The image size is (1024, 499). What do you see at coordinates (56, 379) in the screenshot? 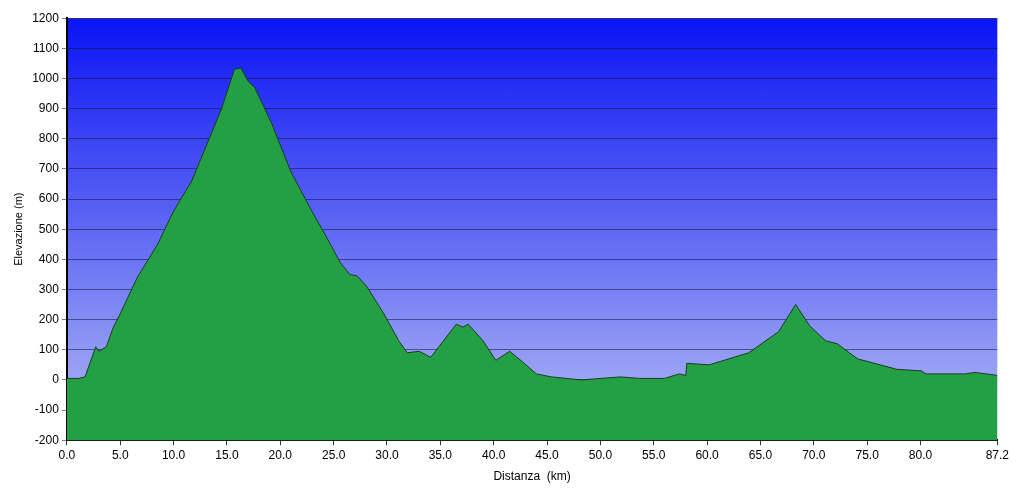
I see `y-tick-label: 0` at bounding box center [56, 379].